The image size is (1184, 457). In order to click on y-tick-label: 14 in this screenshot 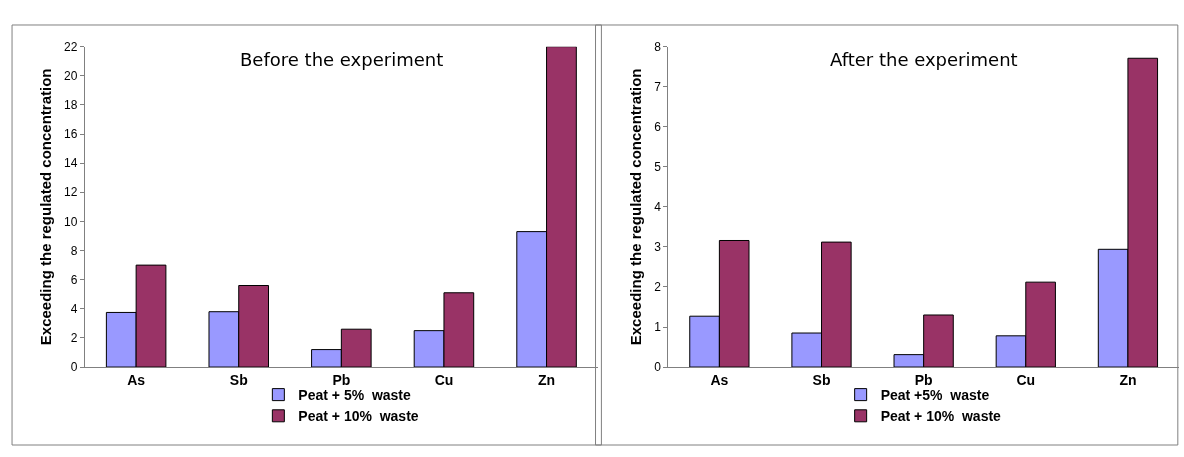, I will do `click(71, 163)`.